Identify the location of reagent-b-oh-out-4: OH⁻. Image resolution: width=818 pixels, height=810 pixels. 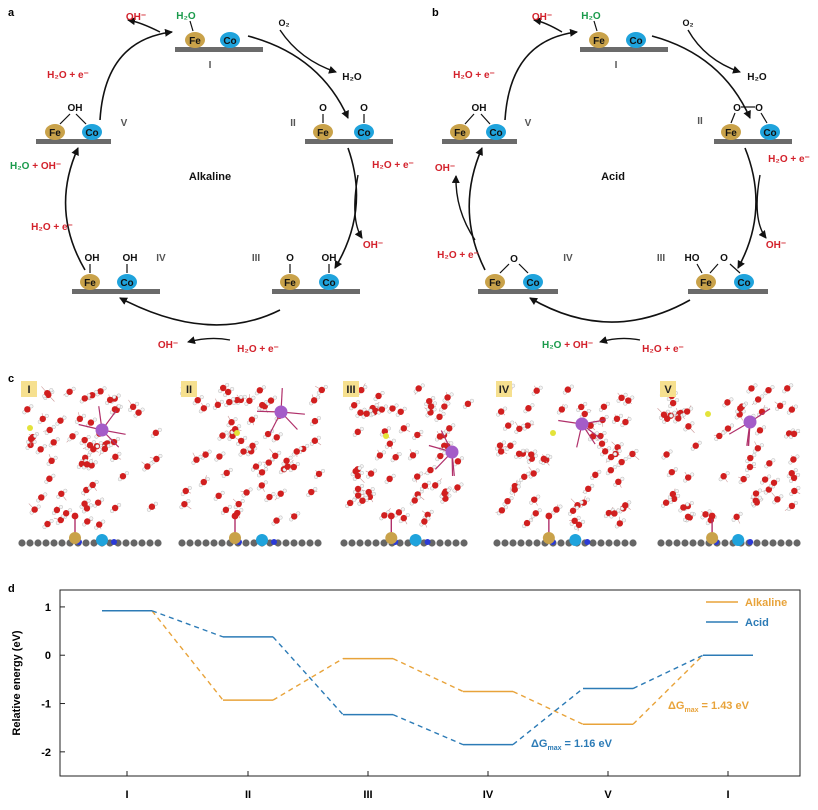
(445, 168).